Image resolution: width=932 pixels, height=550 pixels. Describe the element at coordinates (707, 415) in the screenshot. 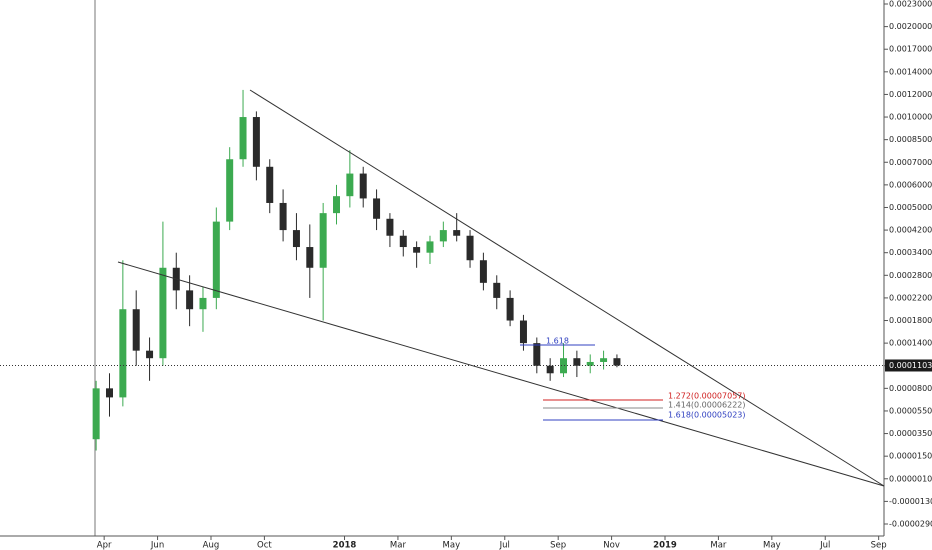

I see `fib-label: 1.618(0.00005023)` at that location.